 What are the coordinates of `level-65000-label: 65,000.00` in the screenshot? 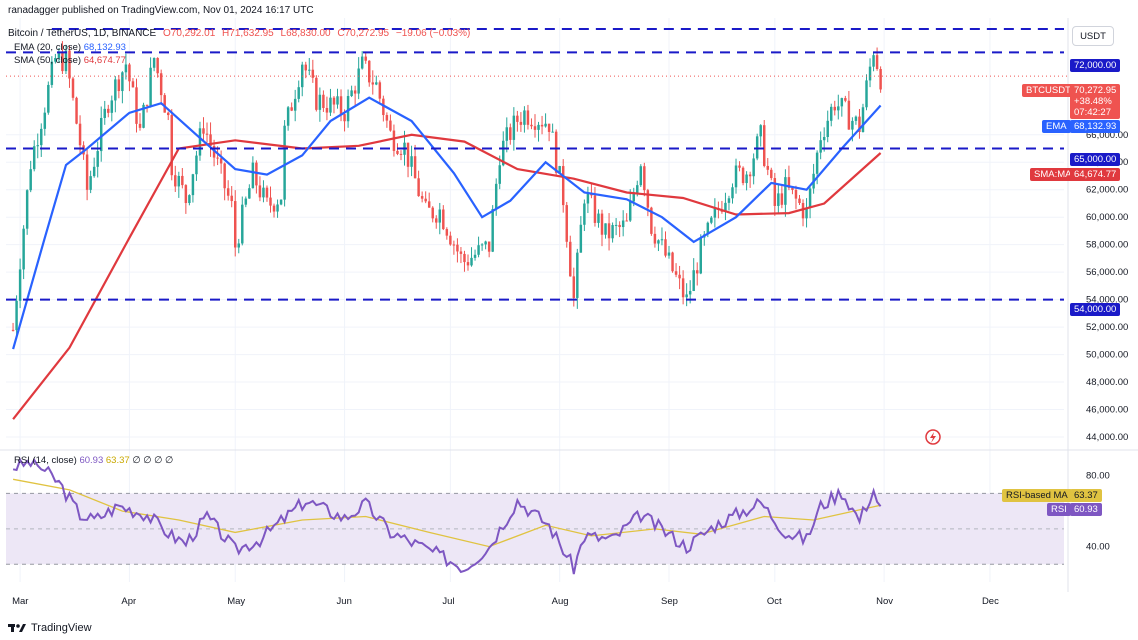 It's located at (1095, 159).